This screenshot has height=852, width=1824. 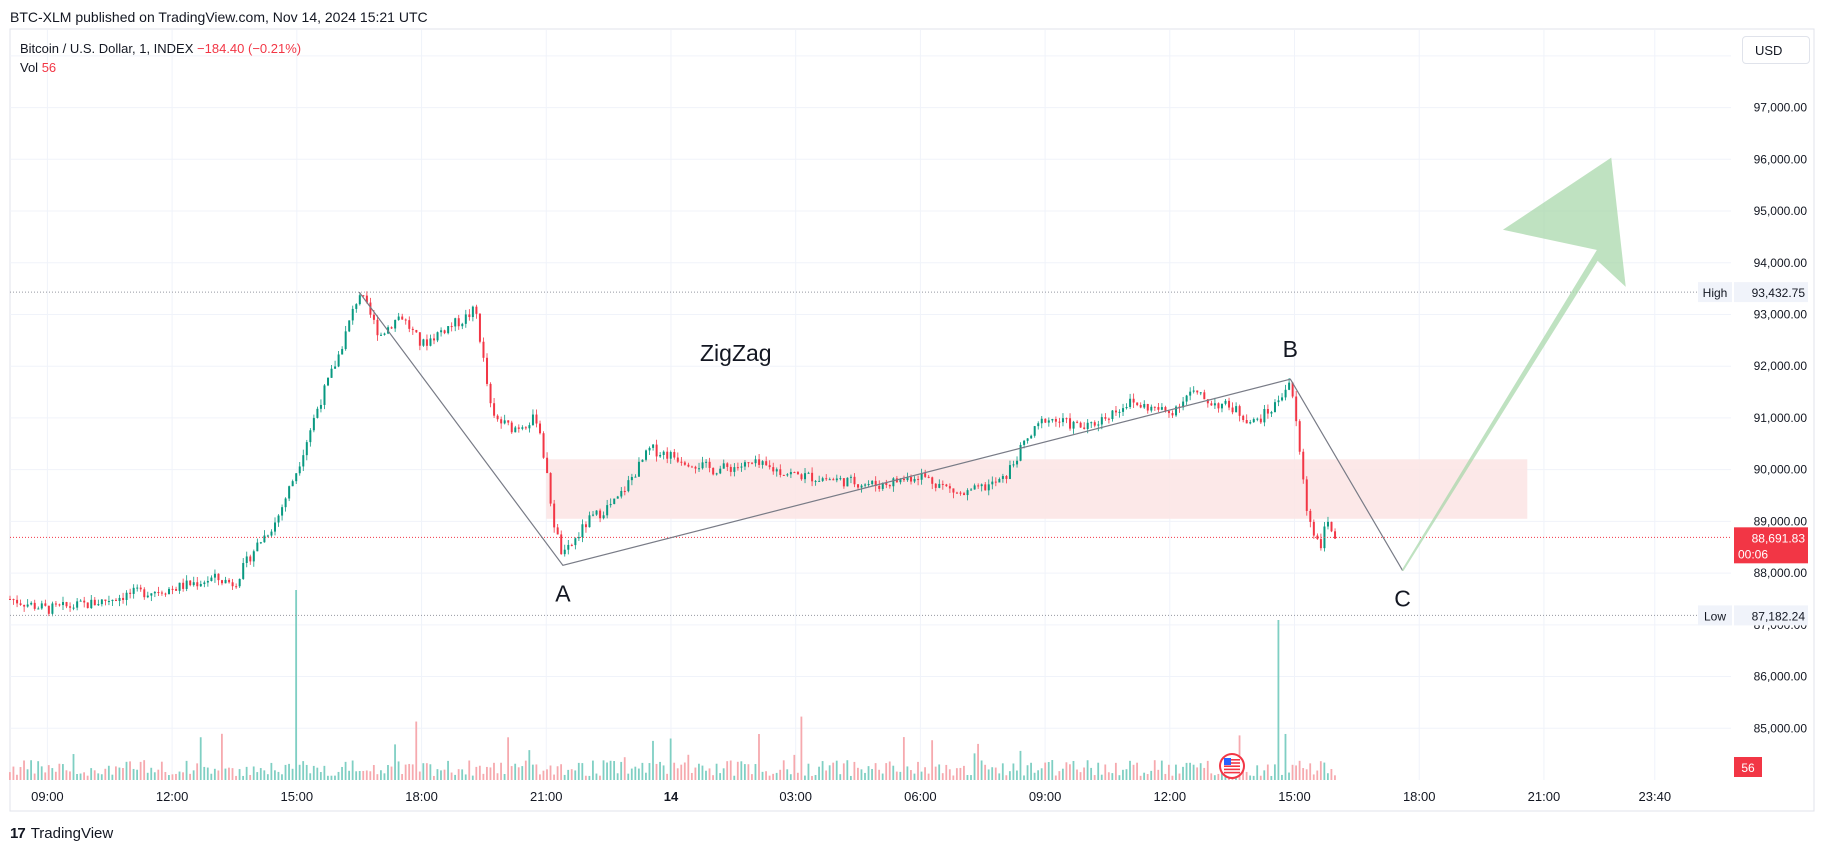 I want to click on currency-button: USD, so click(x=1776, y=50).